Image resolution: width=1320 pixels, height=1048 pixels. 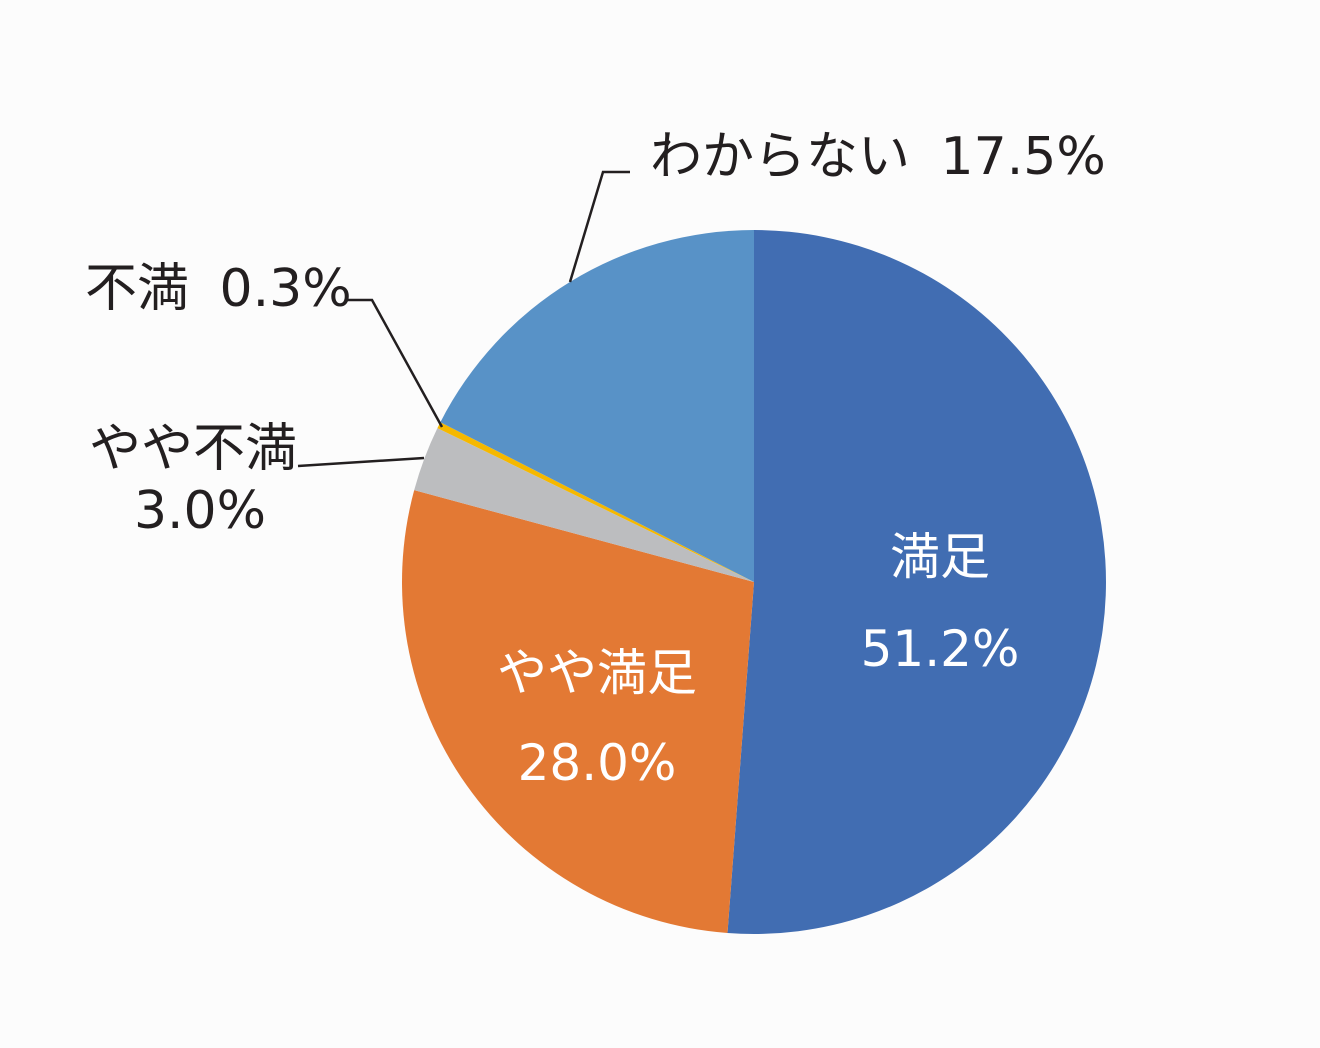 What do you see at coordinates (394, 363) in the screenshot?
I see `leader-line-fuman` at bounding box center [394, 363].